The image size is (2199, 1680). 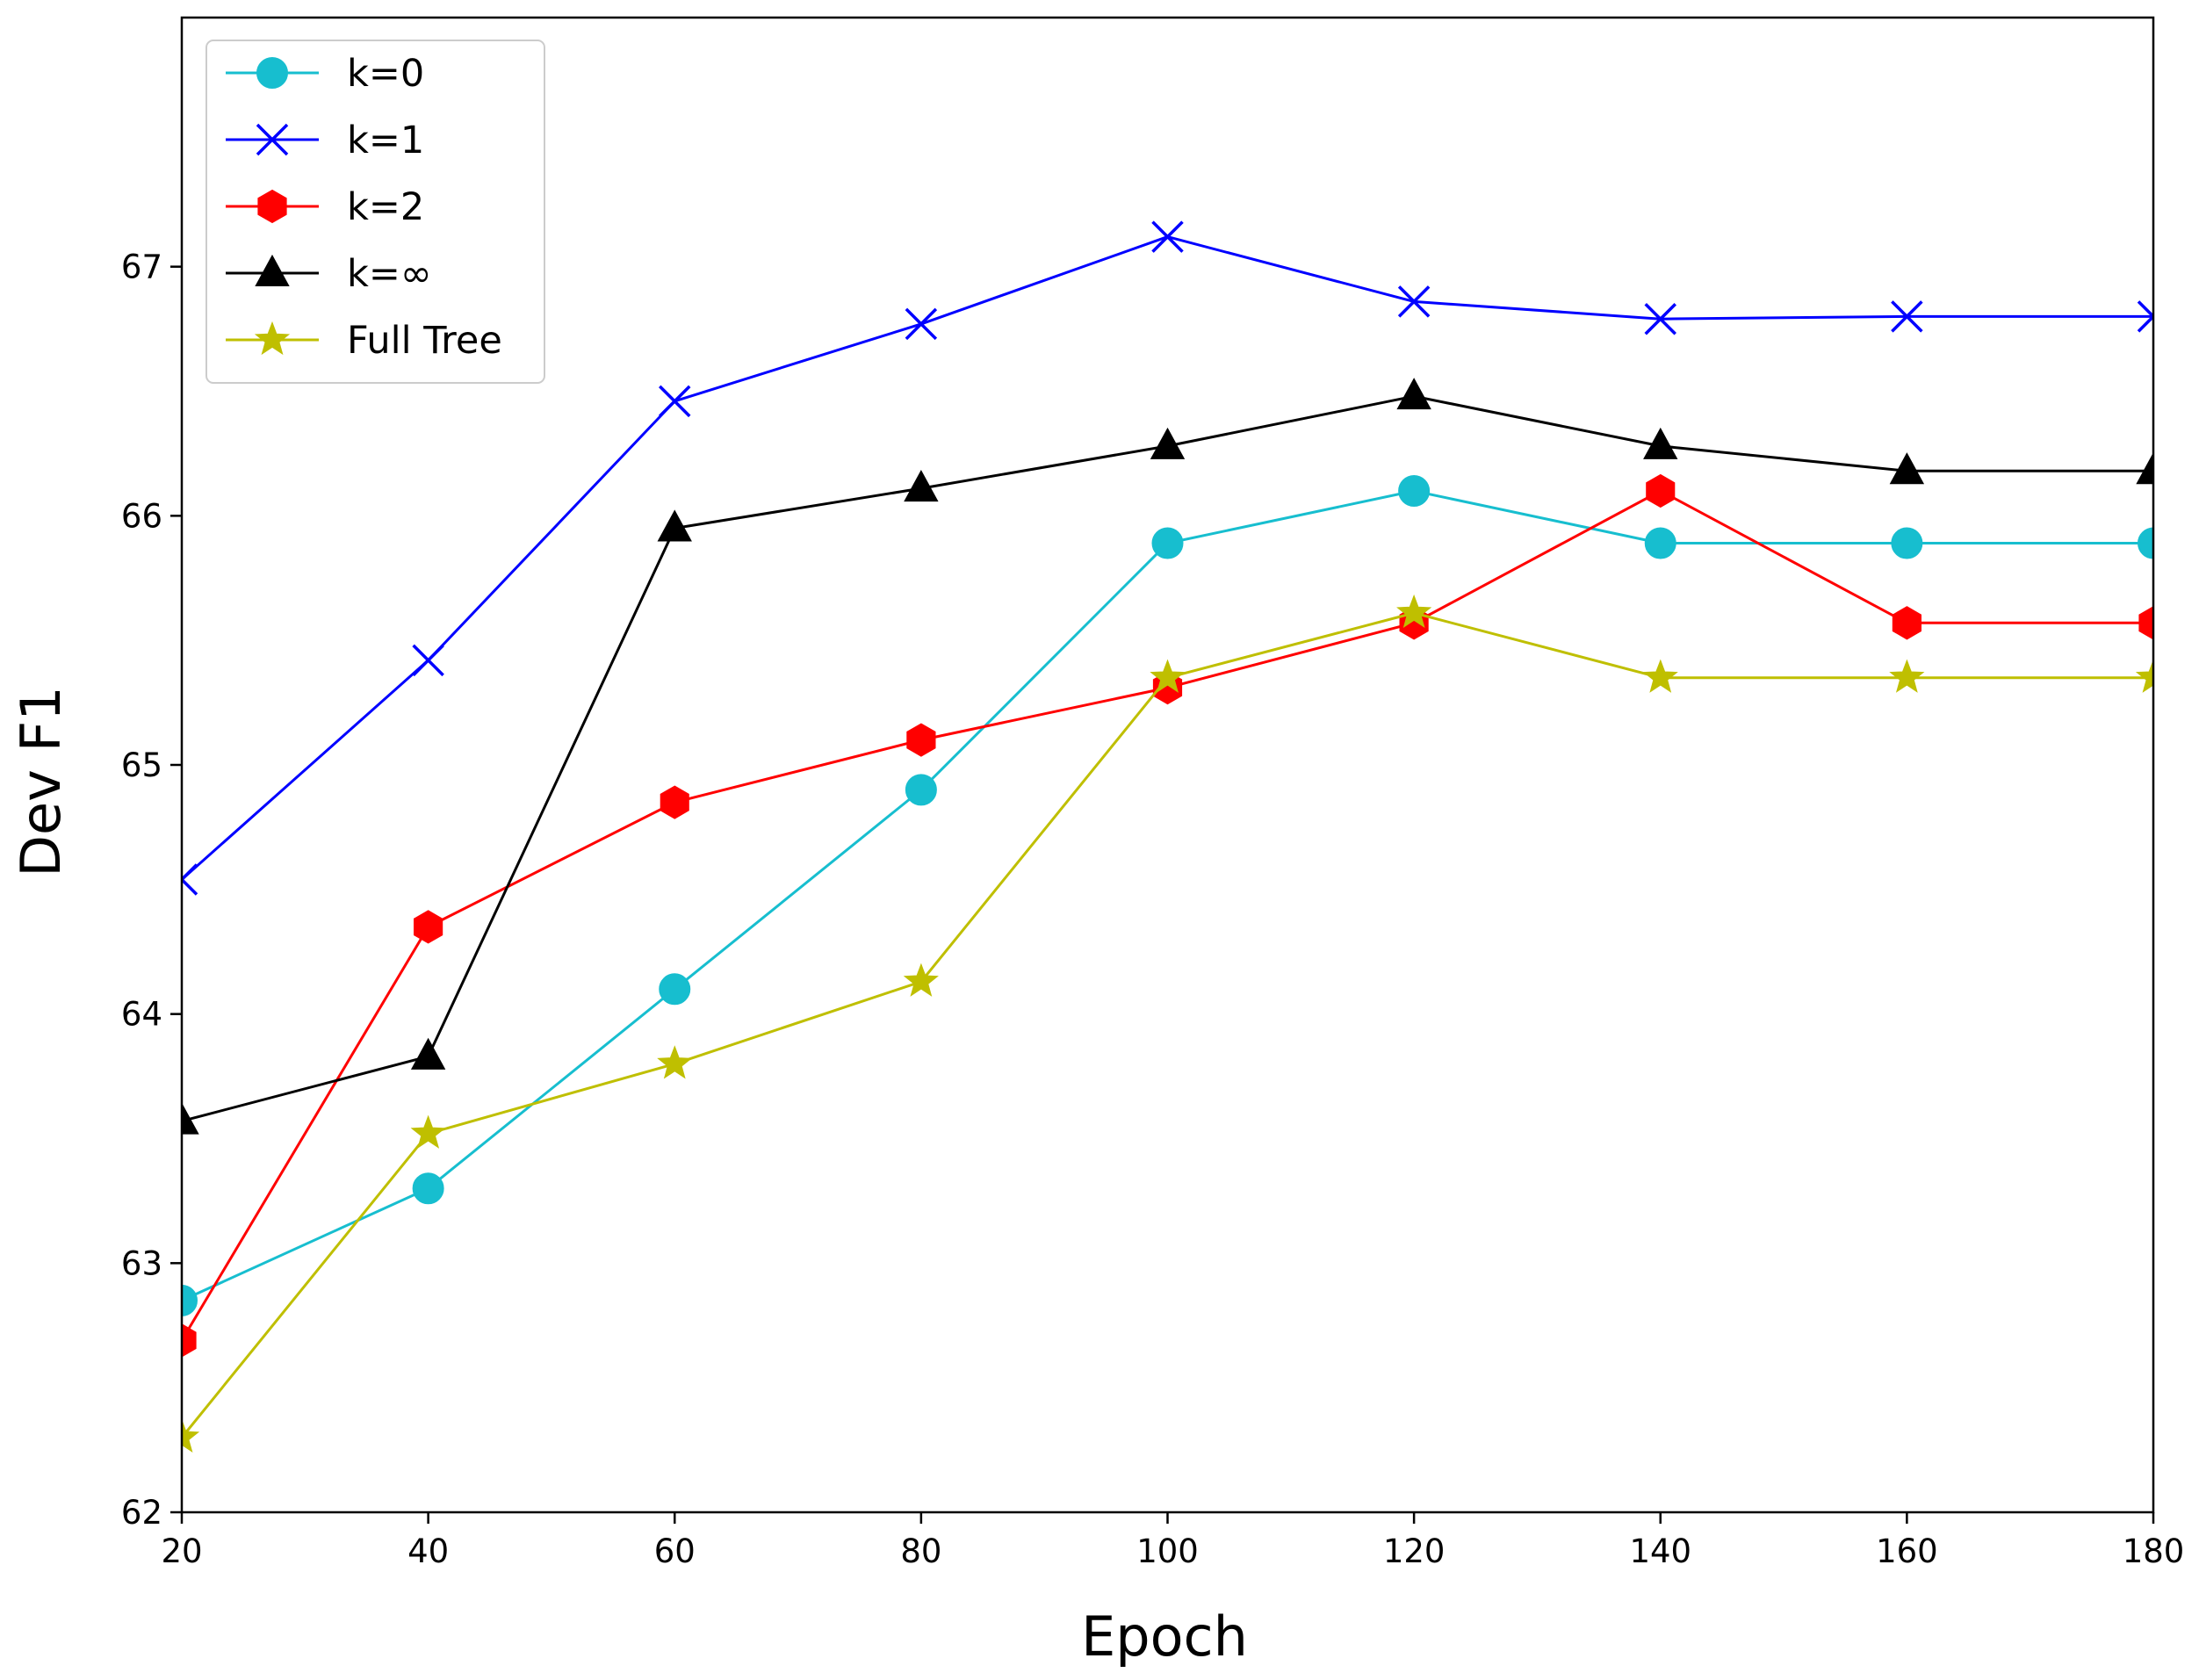 What do you see at coordinates (182, 1551) in the screenshot?
I see `x-tick-label-20: 20` at bounding box center [182, 1551].